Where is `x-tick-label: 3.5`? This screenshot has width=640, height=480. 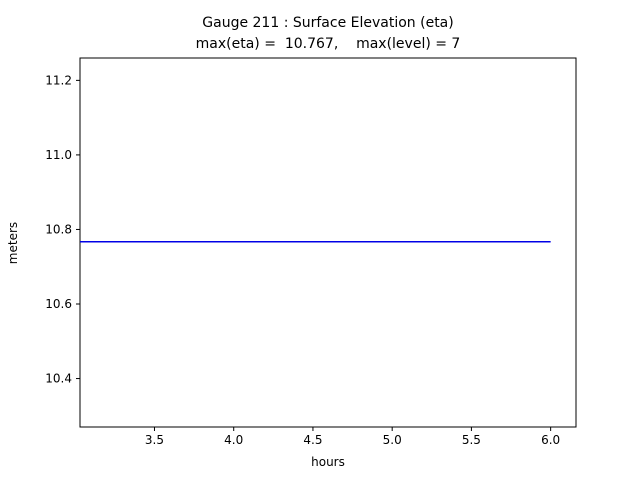 x-tick-label: 3.5 is located at coordinates (154, 440).